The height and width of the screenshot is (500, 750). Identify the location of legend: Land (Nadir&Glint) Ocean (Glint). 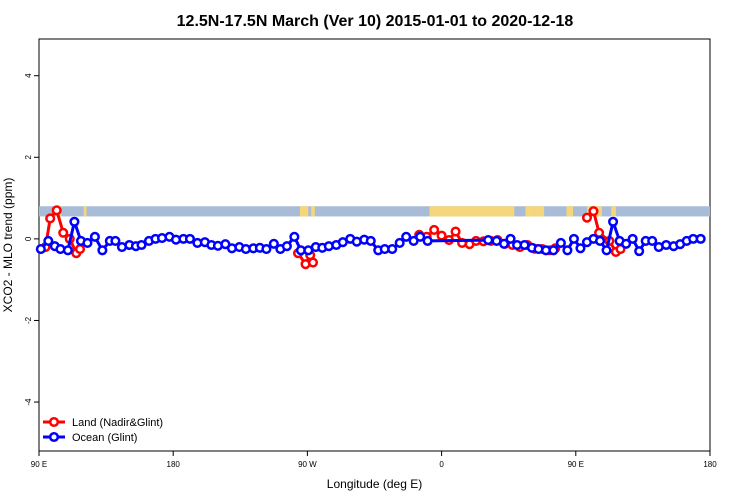
(103, 430).